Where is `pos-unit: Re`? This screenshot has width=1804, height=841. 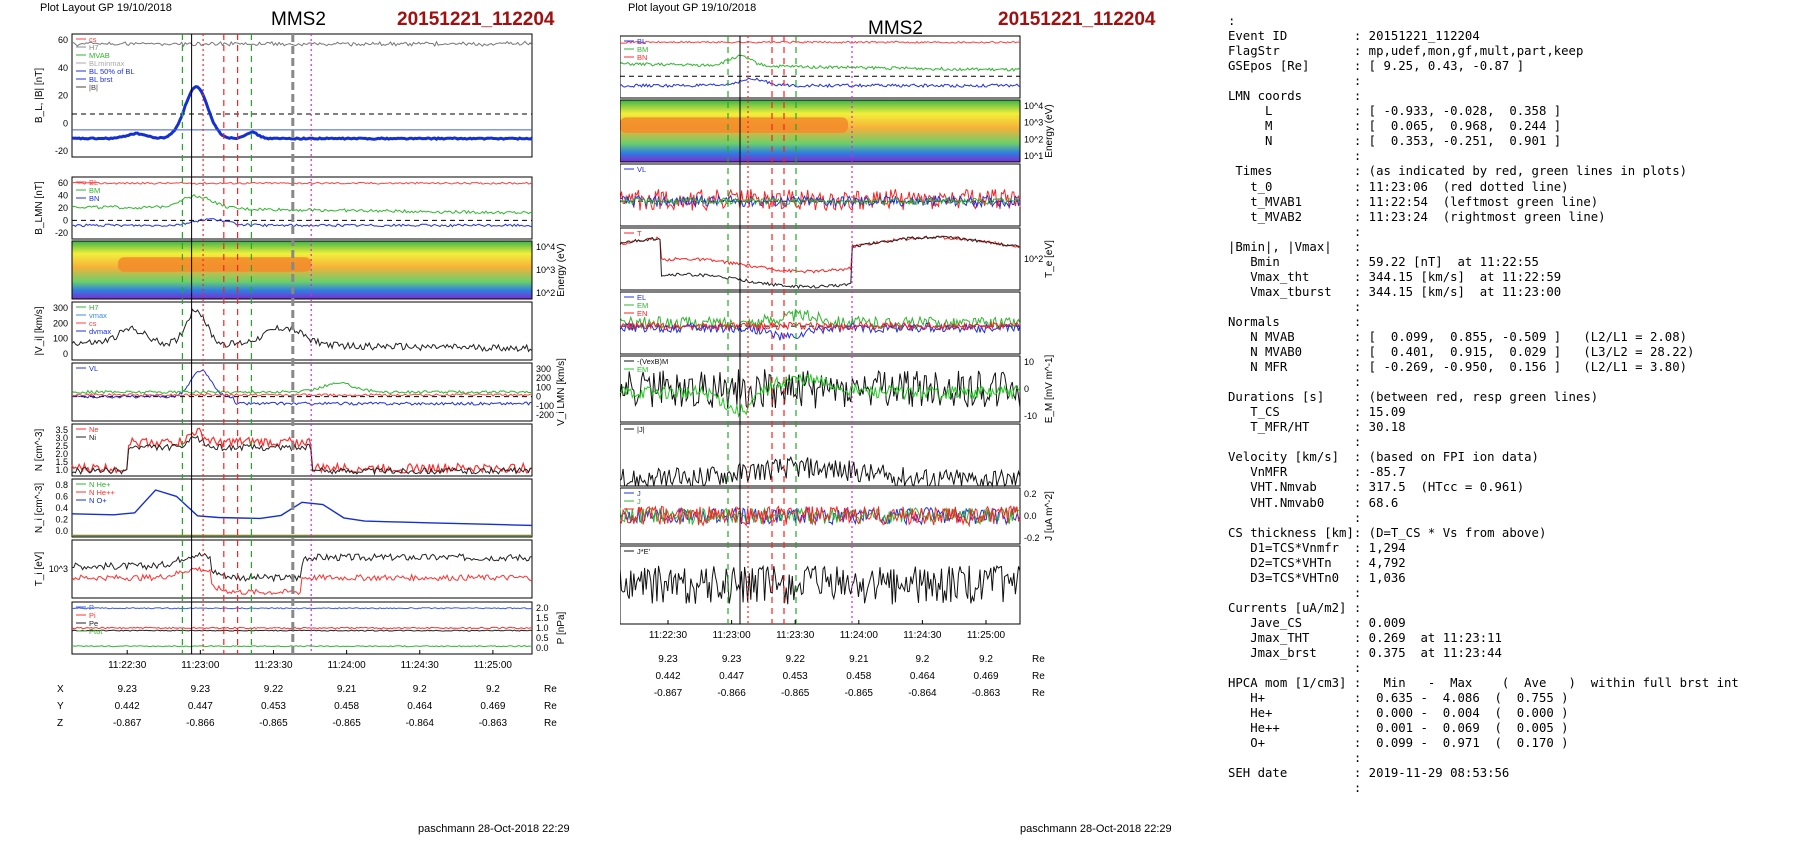 pos-unit: Re is located at coordinates (1038, 693).